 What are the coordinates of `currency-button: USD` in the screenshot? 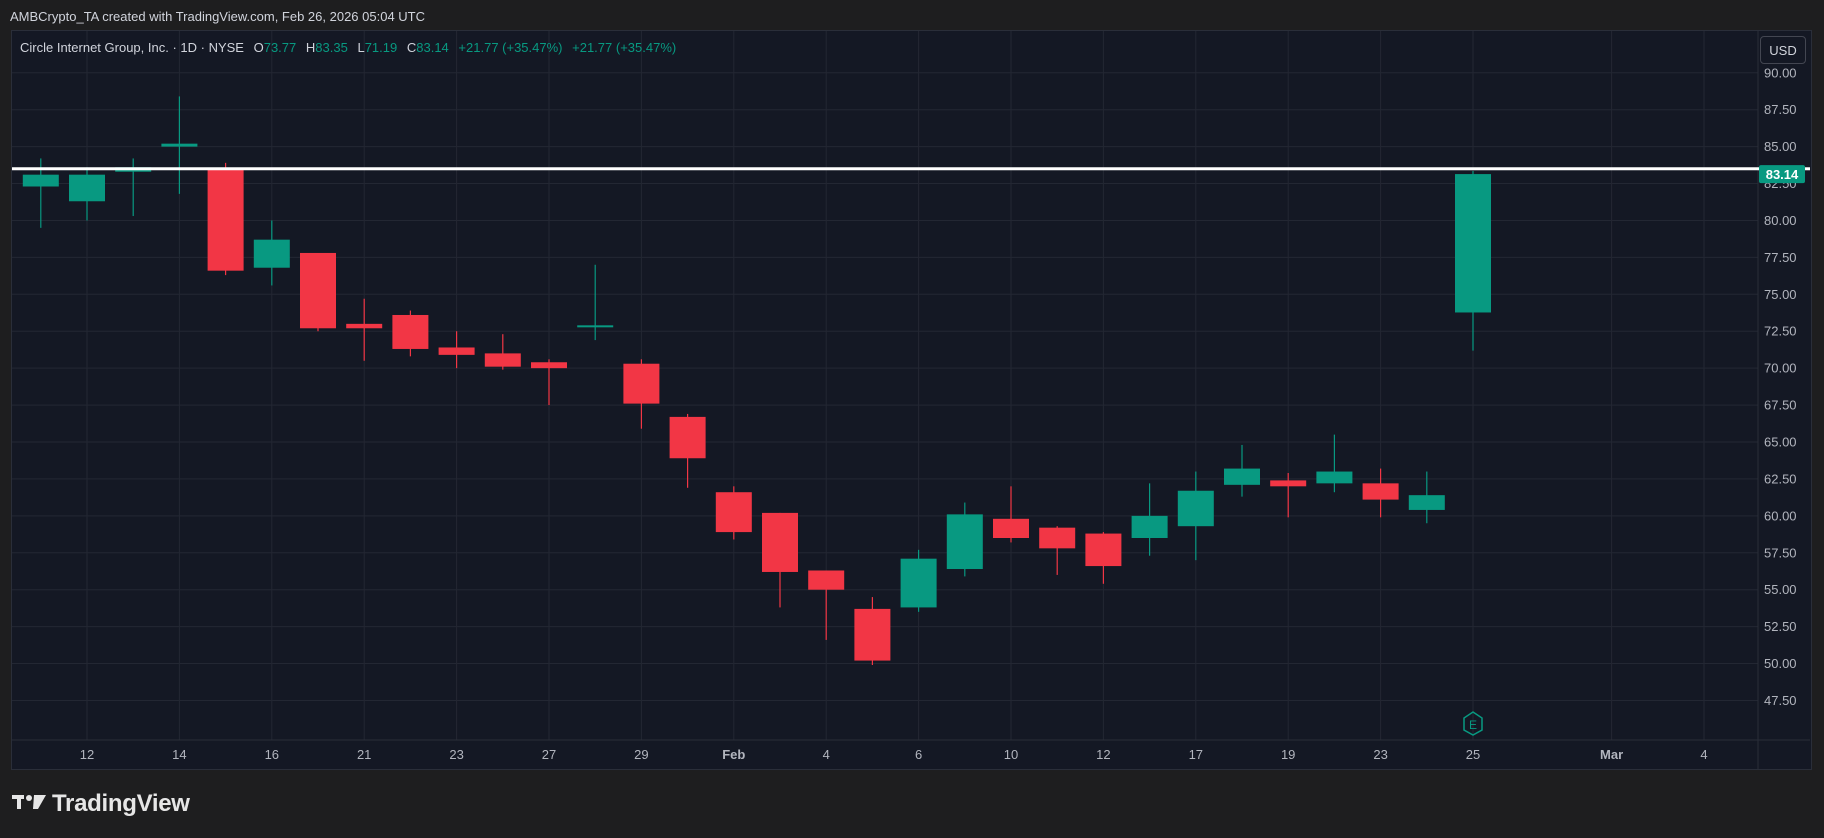 It's located at (1783, 50).